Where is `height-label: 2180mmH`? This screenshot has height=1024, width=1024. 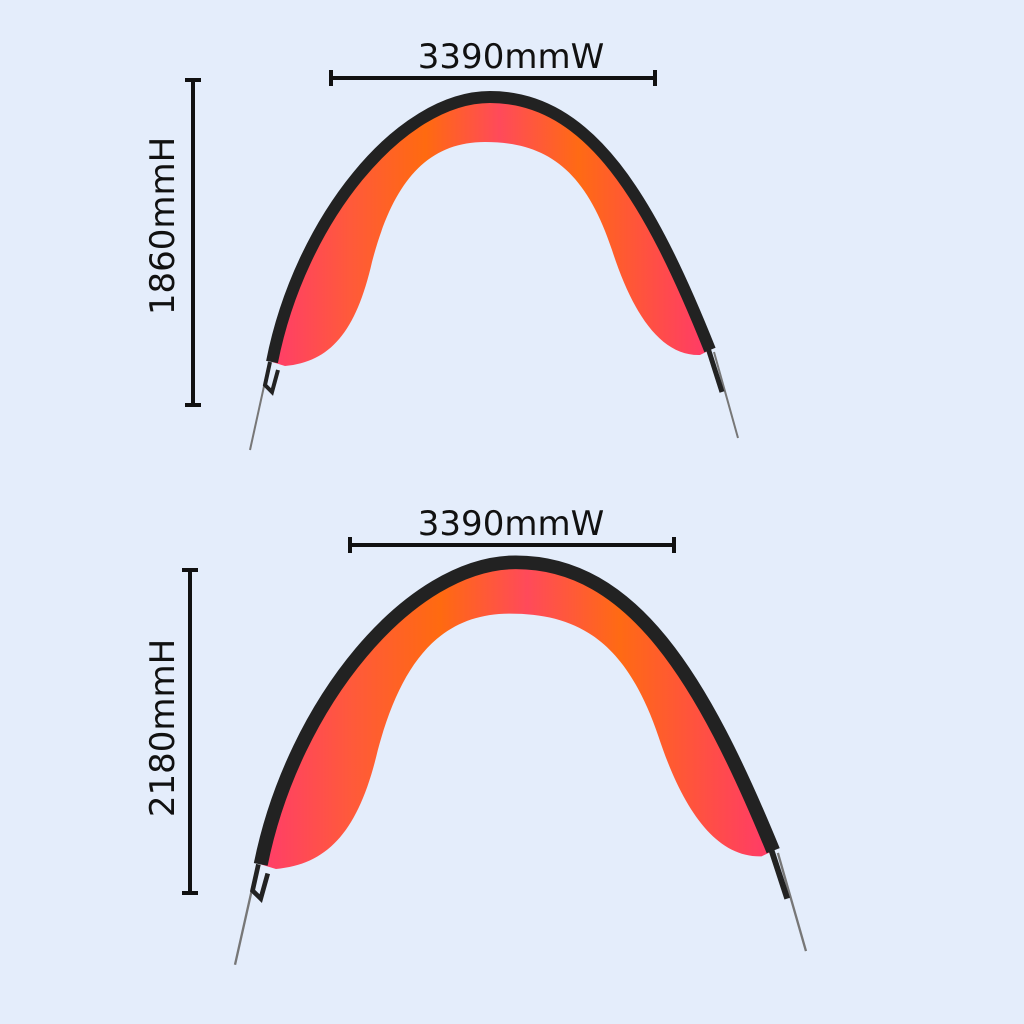
height-label: 2180mmH is located at coordinates (163, 728).